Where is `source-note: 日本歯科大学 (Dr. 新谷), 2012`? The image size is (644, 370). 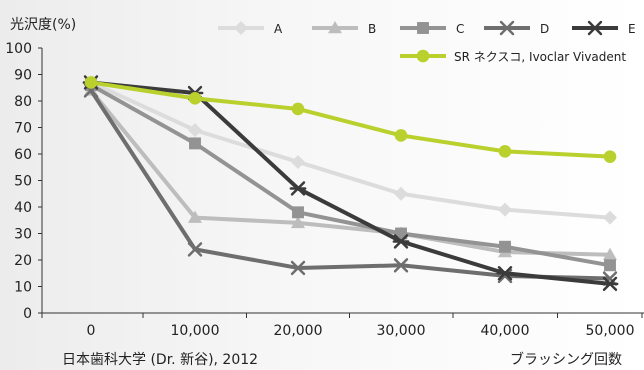 source-note: 日本歯科大学 (Dr. 新谷), 2012 is located at coordinates (160, 360).